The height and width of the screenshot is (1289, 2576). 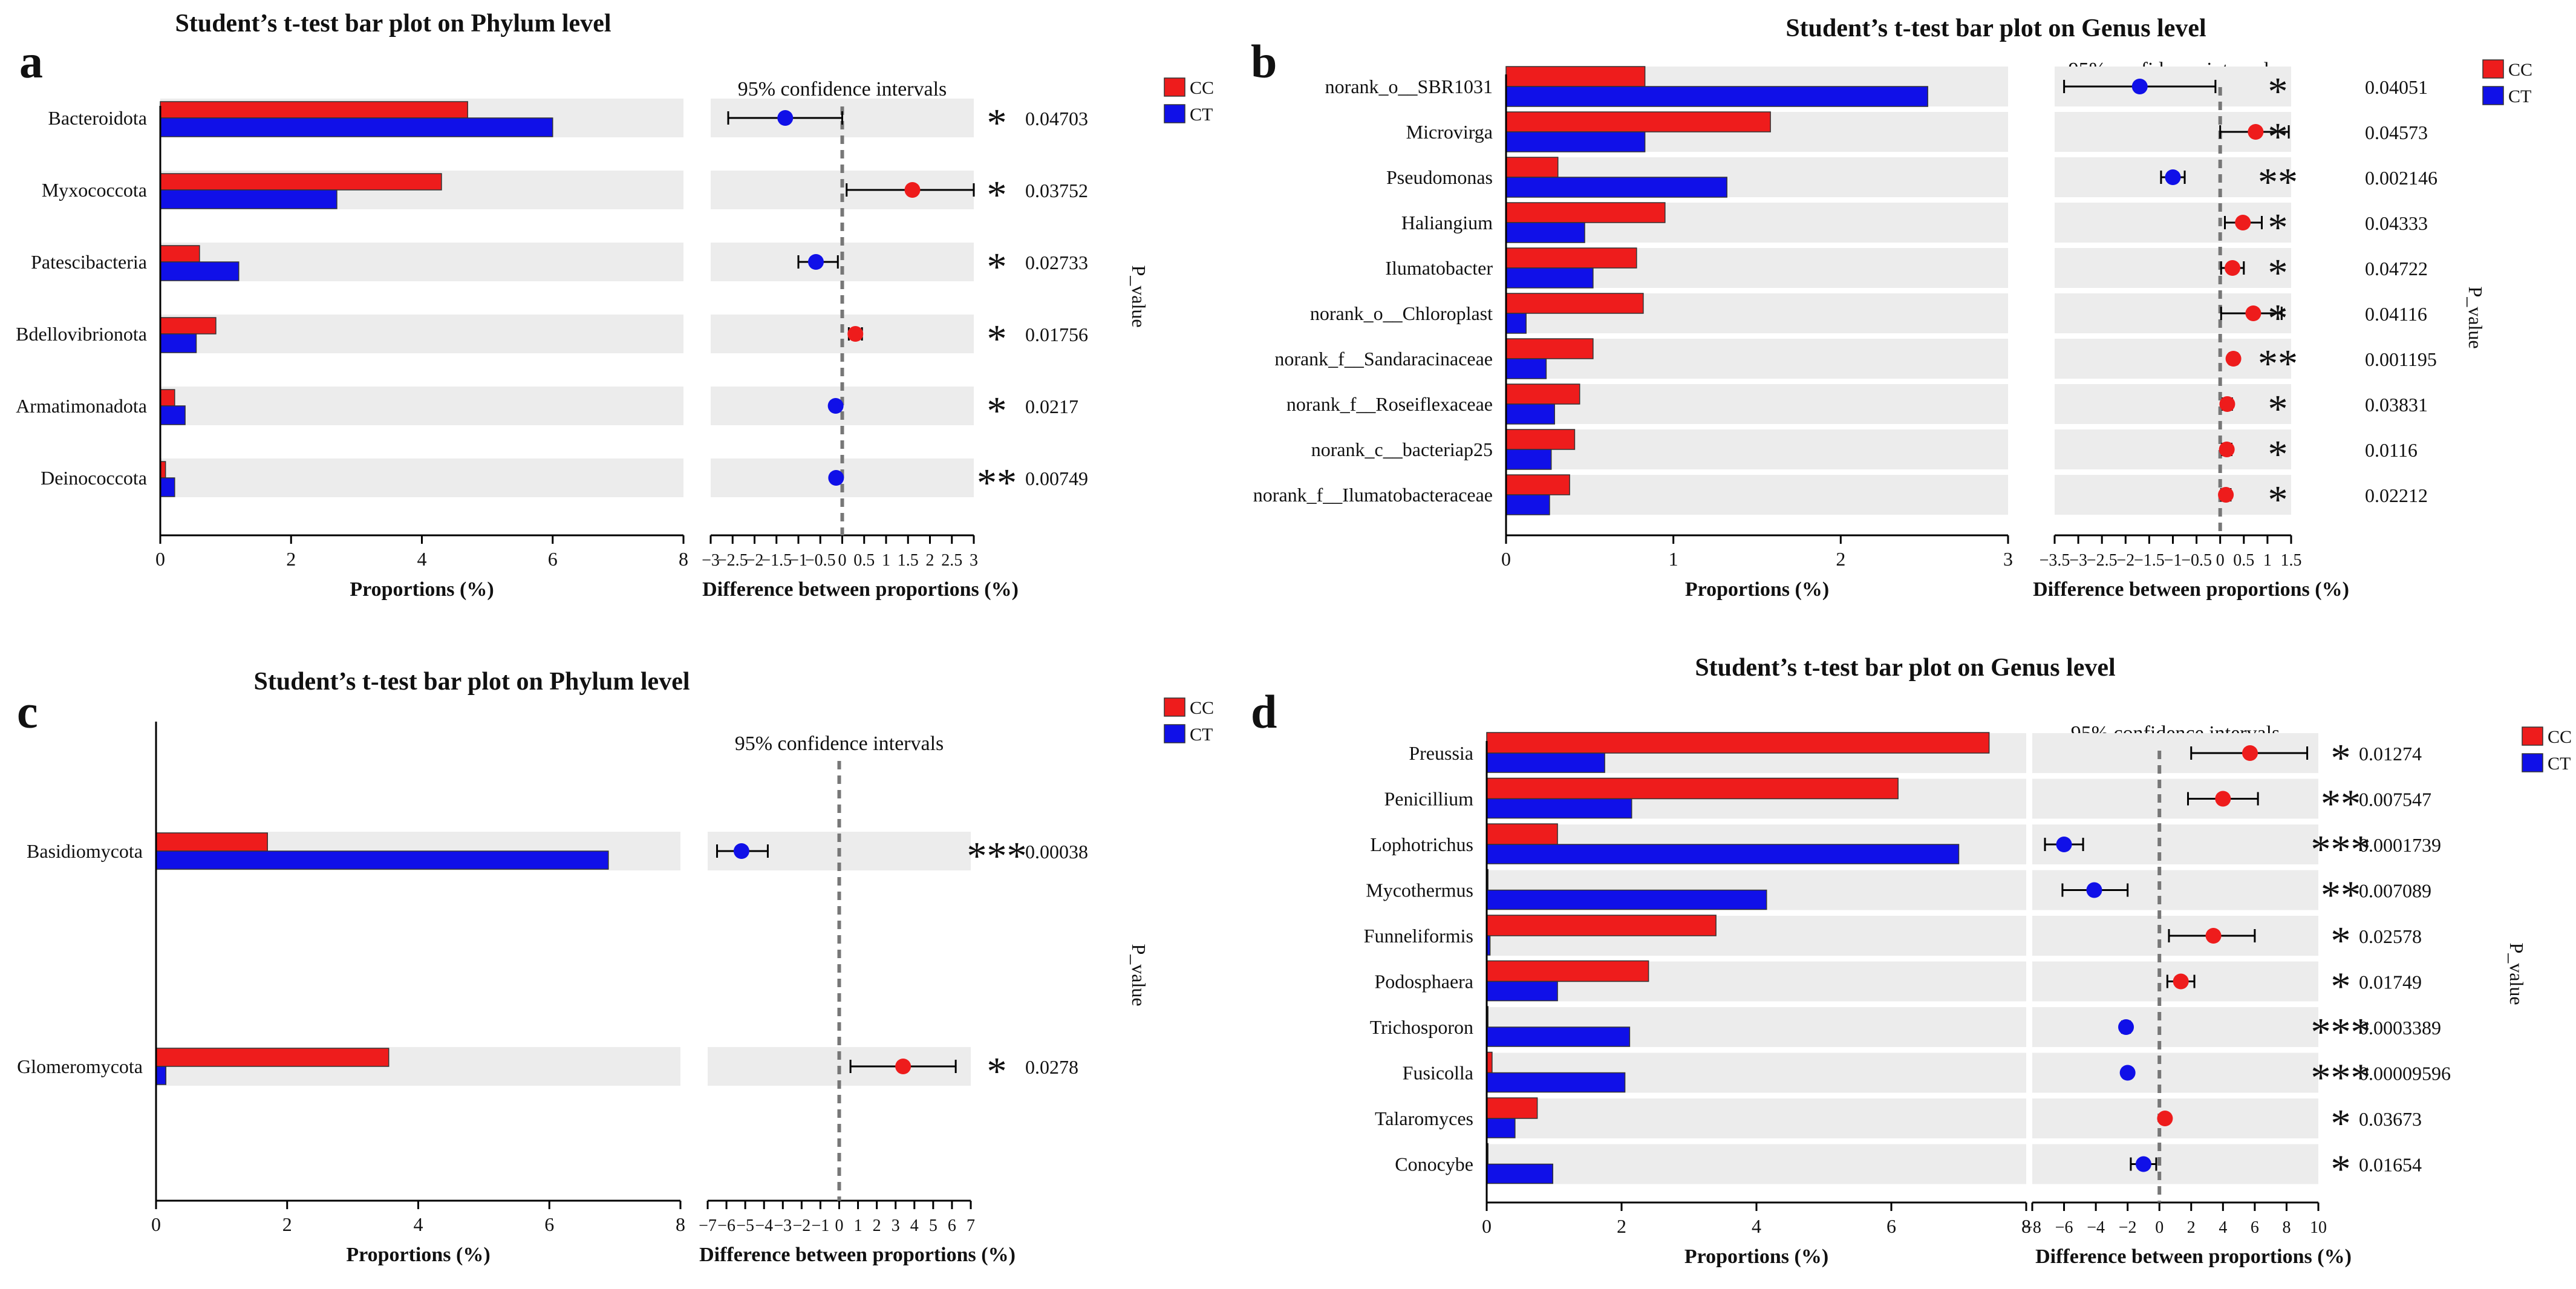 What do you see at coordinates (1201, 735) in the screenshot?
I see `legend-label-ct: CT` at bounding box center [1201, 735].